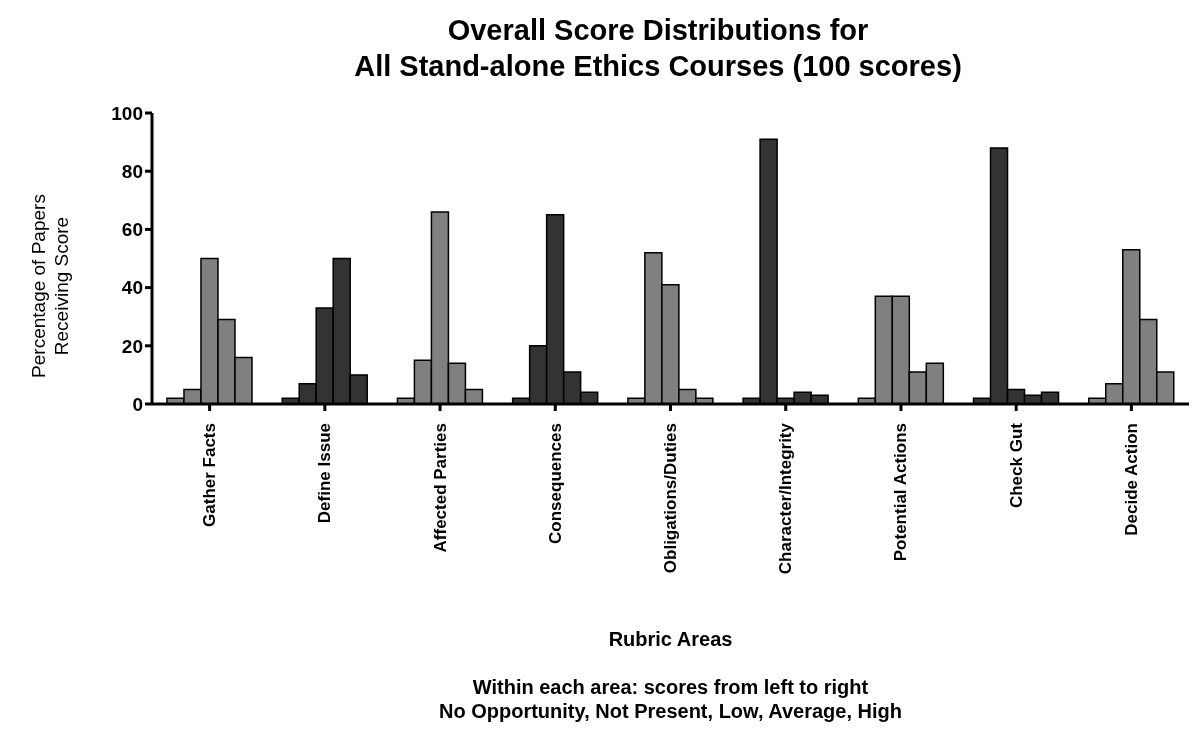 Image resolution: width=1197 pixels, height=732 pixels. I want to click on text: No Opportunity, Not Present, Low, Average, High, so click(670, 711).